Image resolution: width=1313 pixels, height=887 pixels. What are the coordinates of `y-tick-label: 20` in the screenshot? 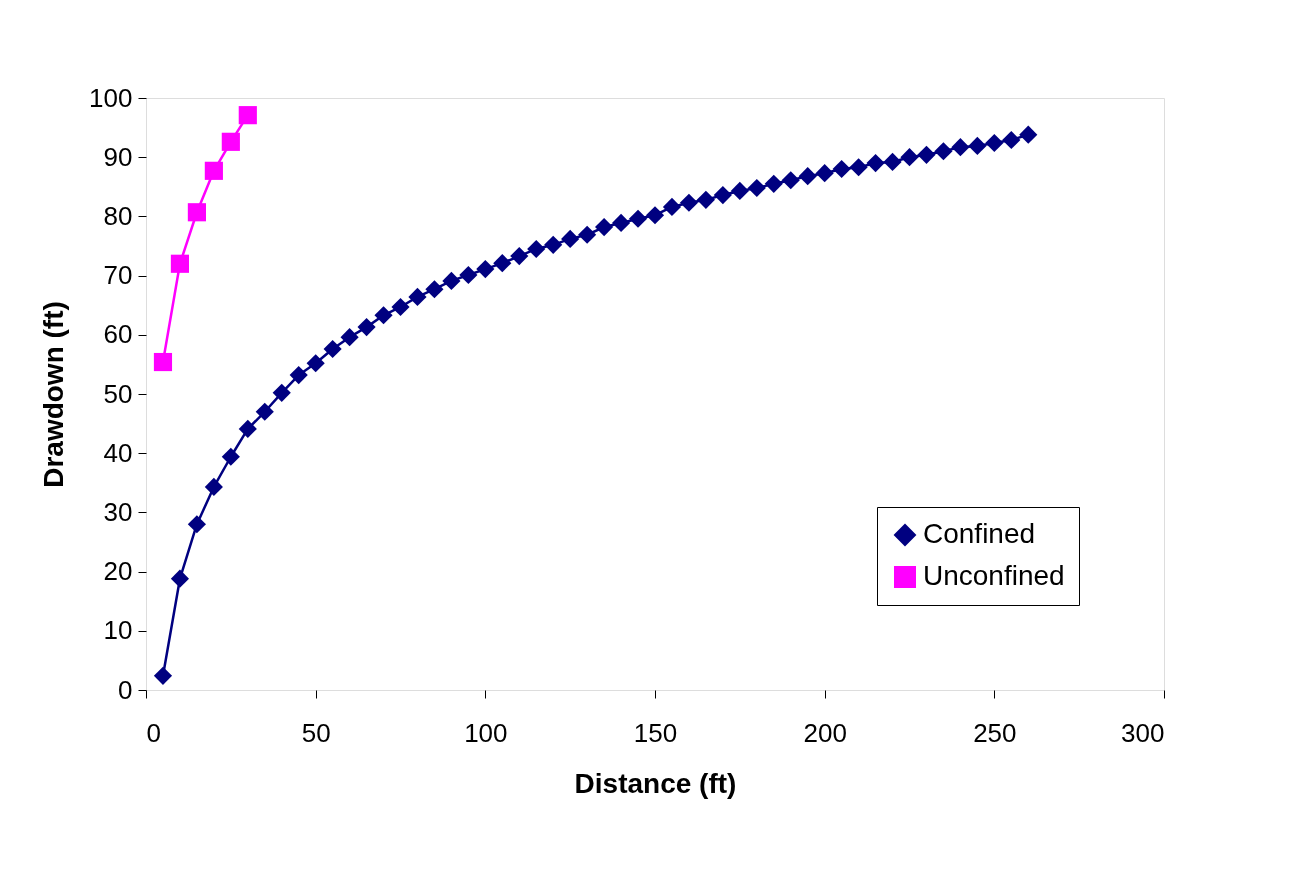 It's located at (118, 571).